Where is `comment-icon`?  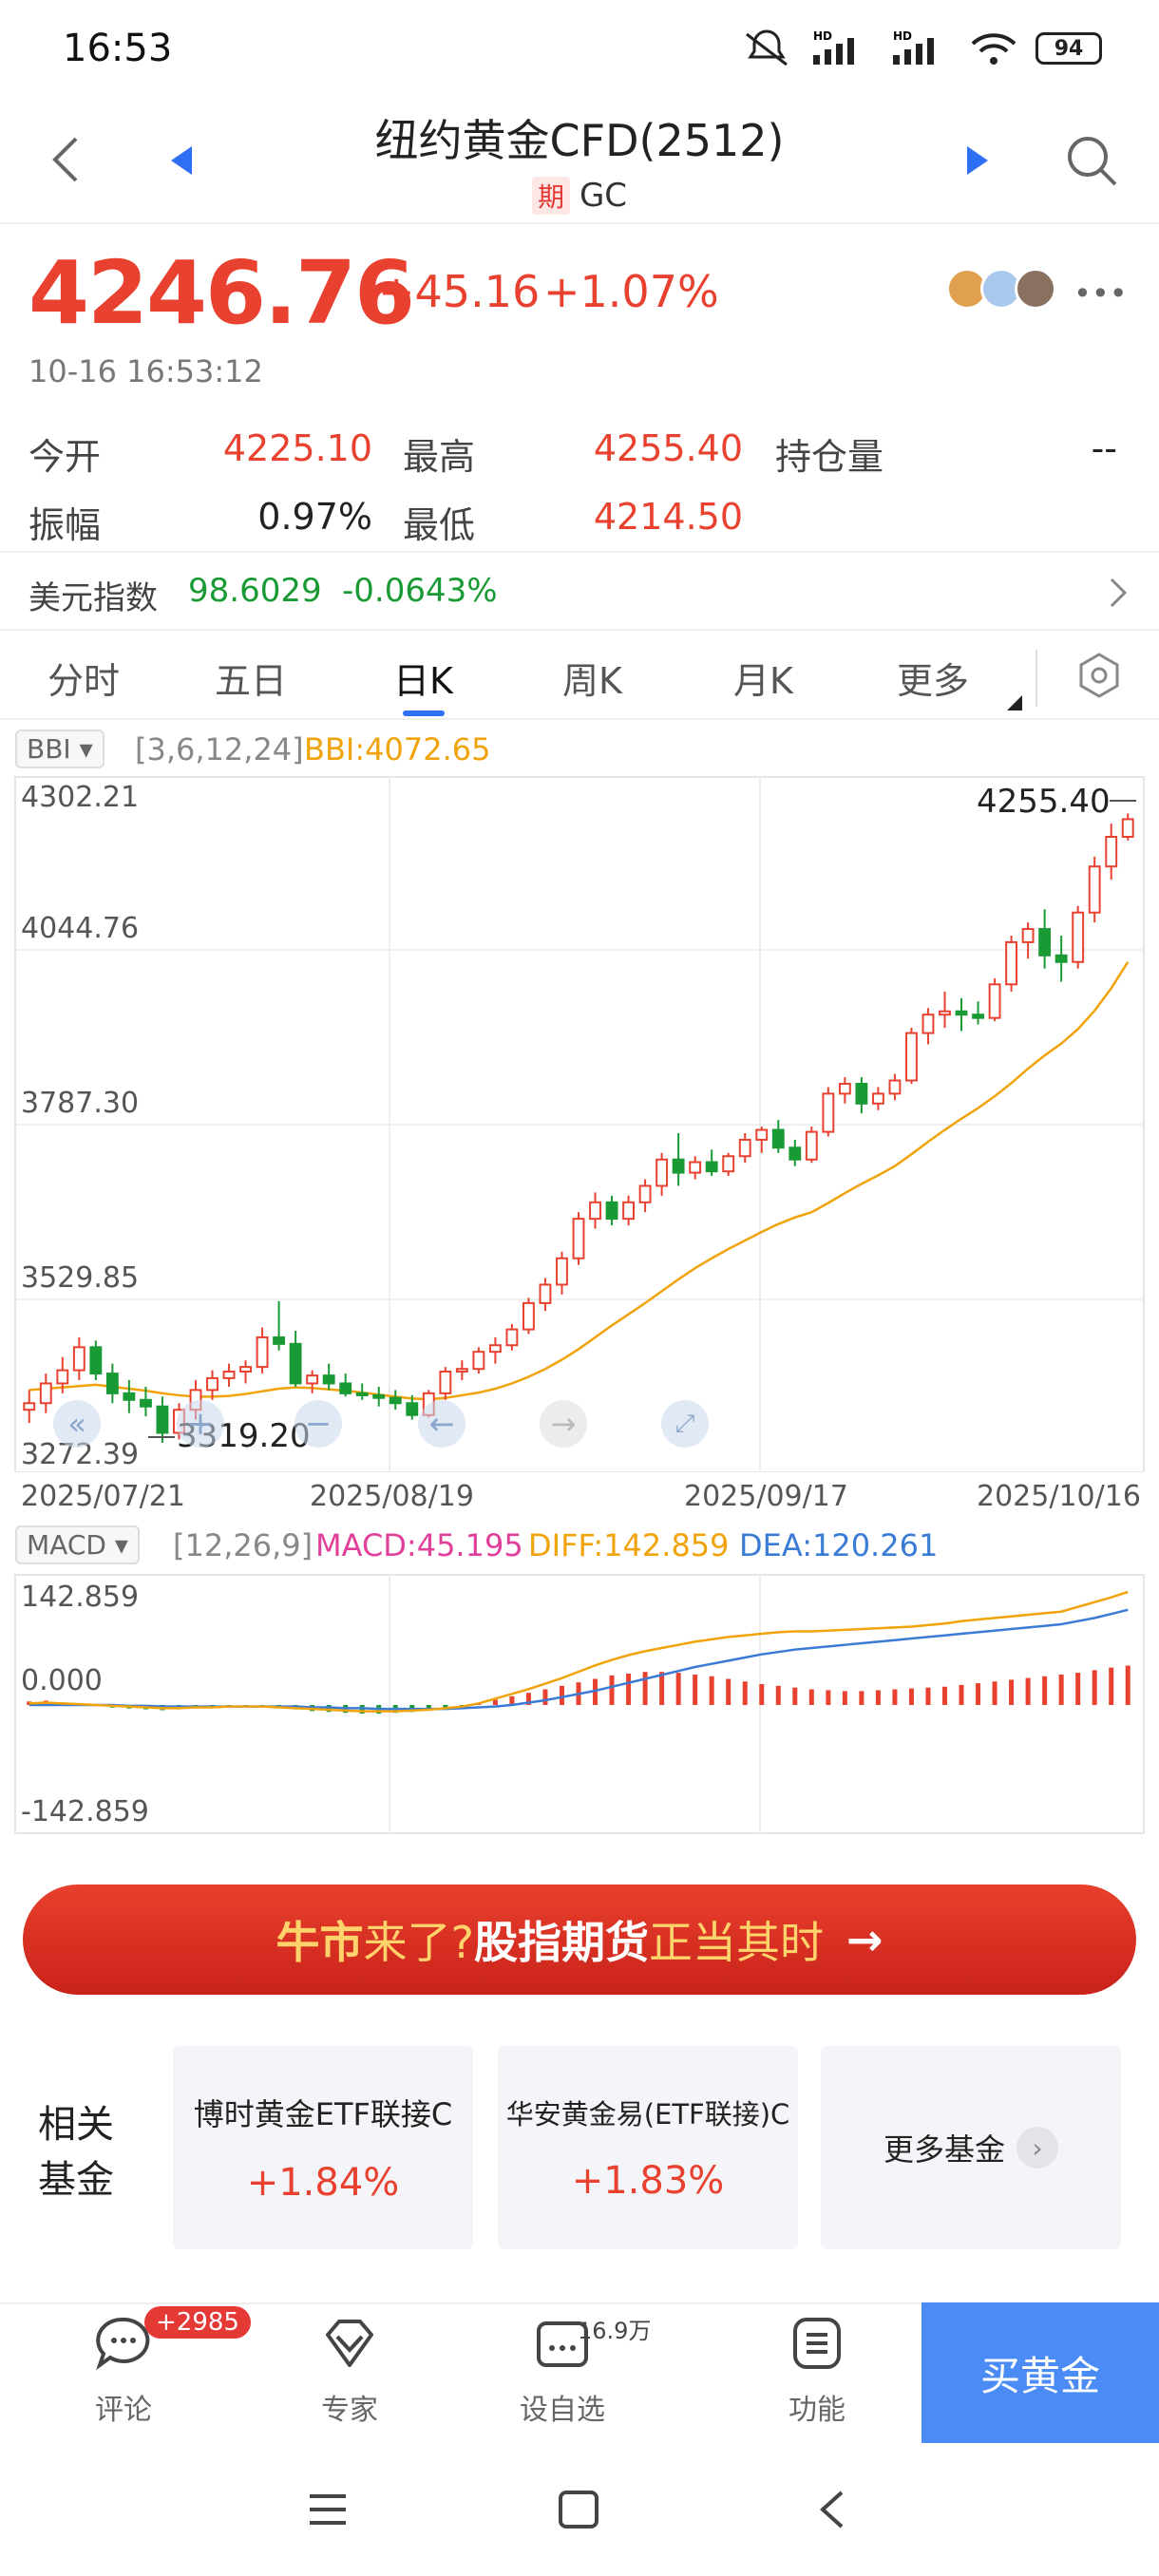 comment-icon is located at coordinates (123, 2344).